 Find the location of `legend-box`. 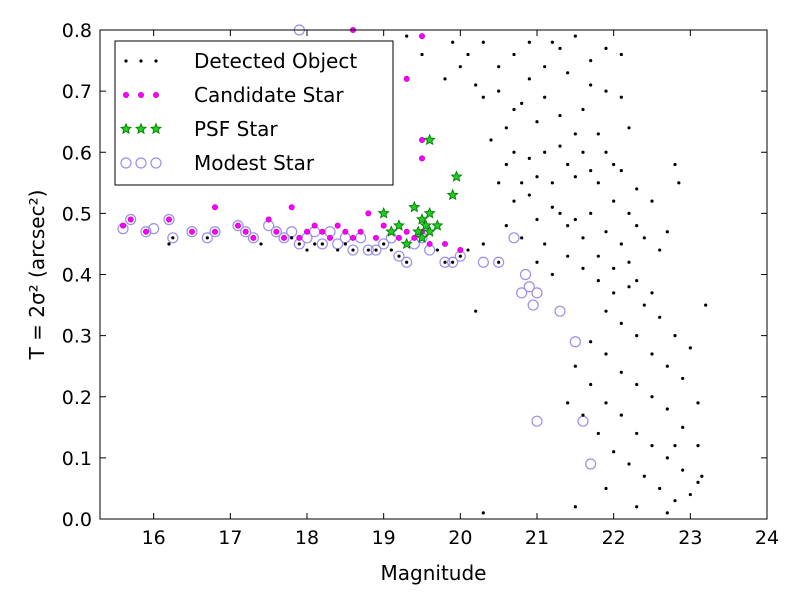

legend-box is located at coordinates (254, 113).